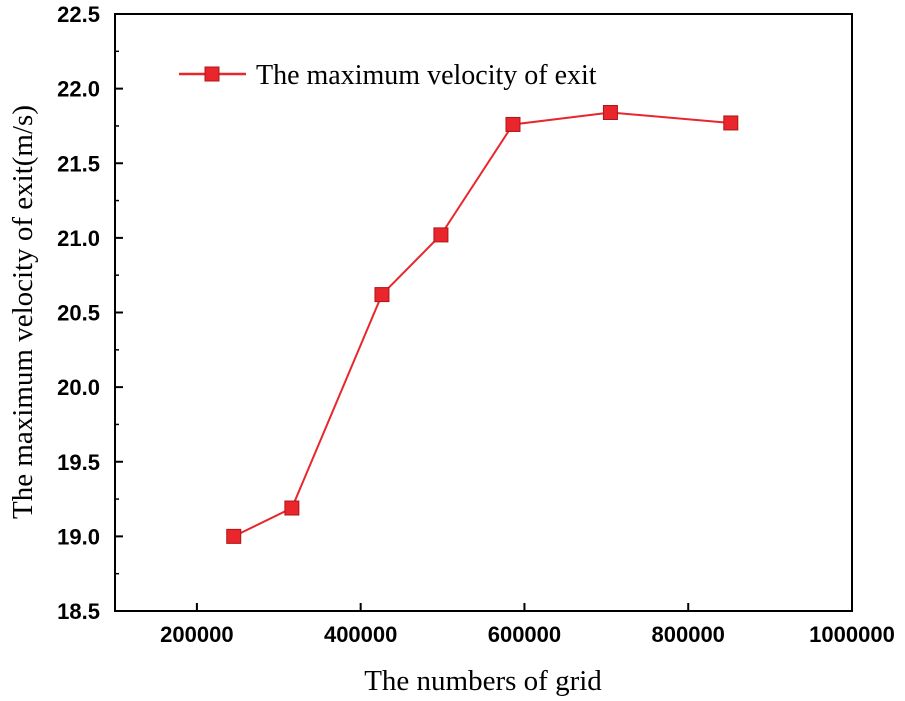 The image size is (905, 701). I want to click on y-tick-label: 22.5, so click(78, 14).